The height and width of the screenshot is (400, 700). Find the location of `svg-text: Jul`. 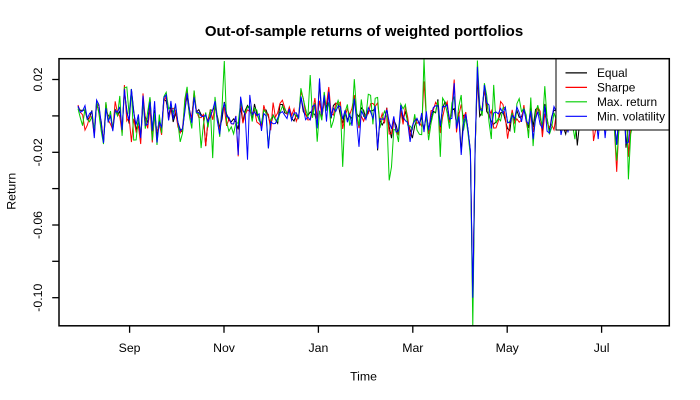

svg-text: Jul is located at coordinates (602, 348).